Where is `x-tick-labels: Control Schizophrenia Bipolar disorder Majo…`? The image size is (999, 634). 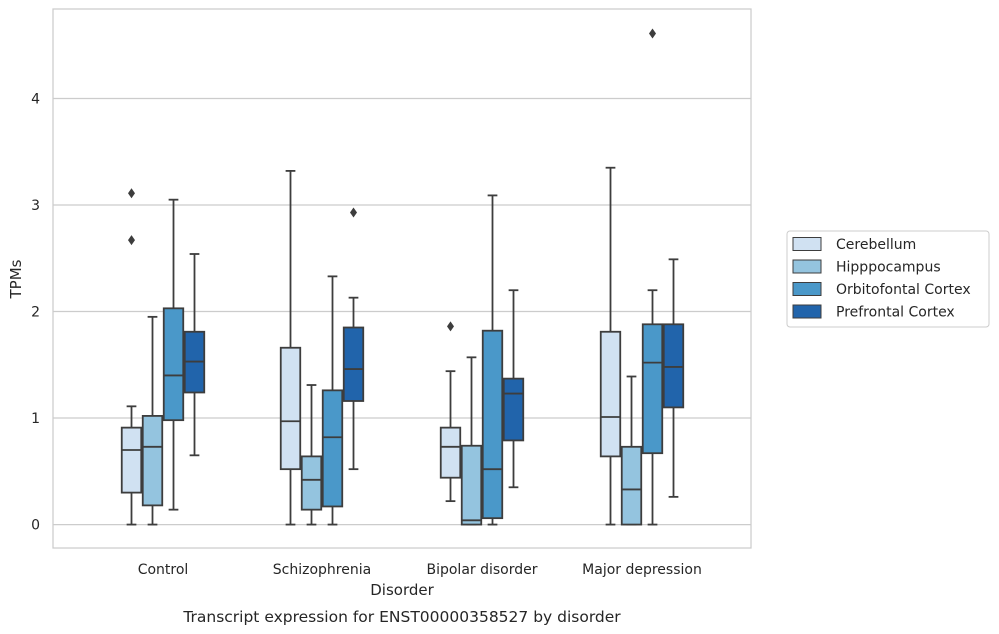
x-tick-labels: Control Schizophrenia Bipolar disorder Majo… is located at coordinates (420, 570).